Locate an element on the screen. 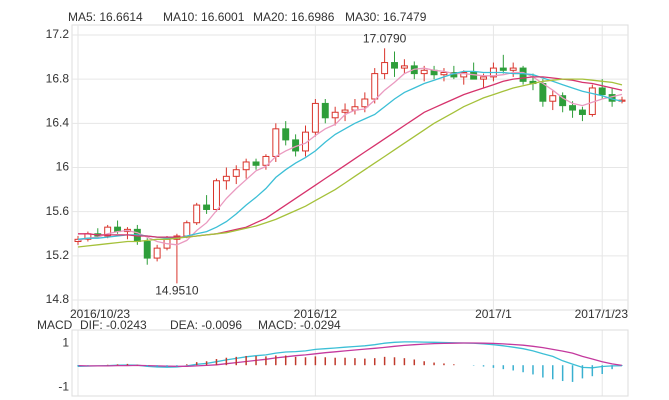 This screenshot has width=669, height=400. x-tick-label: 2016/12 is located at coordinates (316, 314).